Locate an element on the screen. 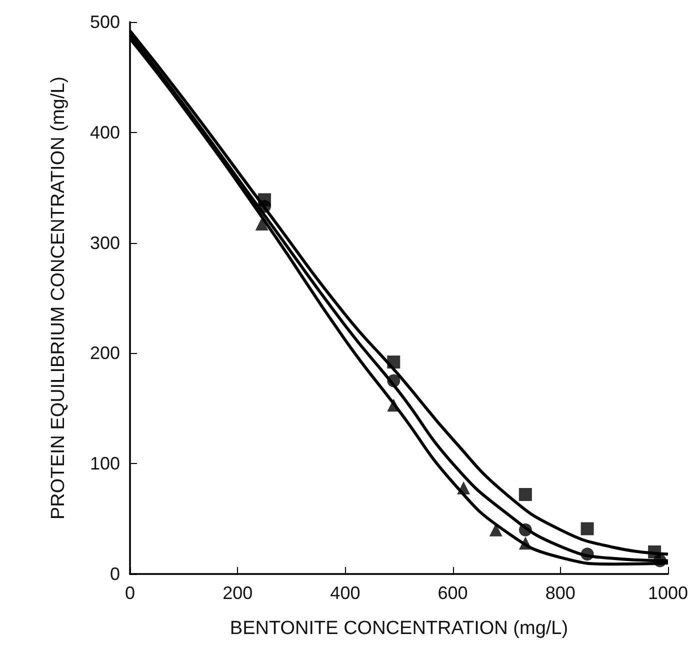  y-tick-label: 200 is located at coordinates (105, 353).